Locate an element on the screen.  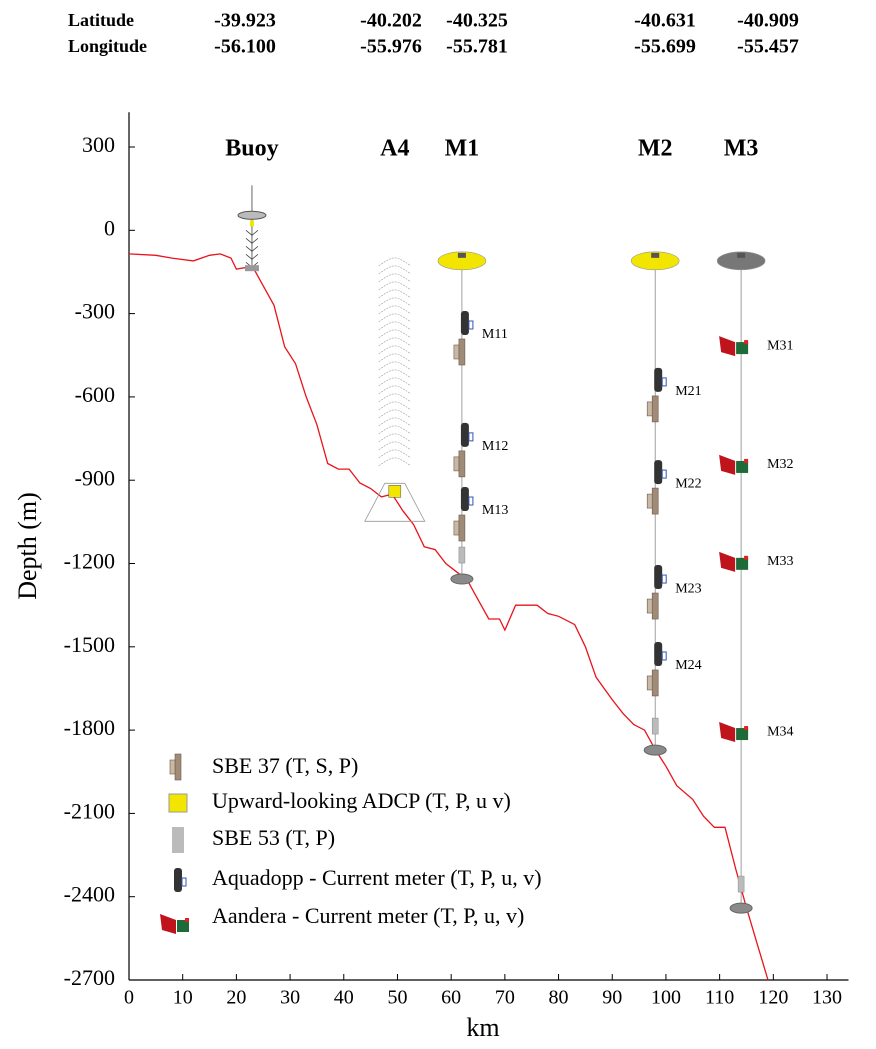
x-tick-label: 70 is located at coordinates (505, 998).